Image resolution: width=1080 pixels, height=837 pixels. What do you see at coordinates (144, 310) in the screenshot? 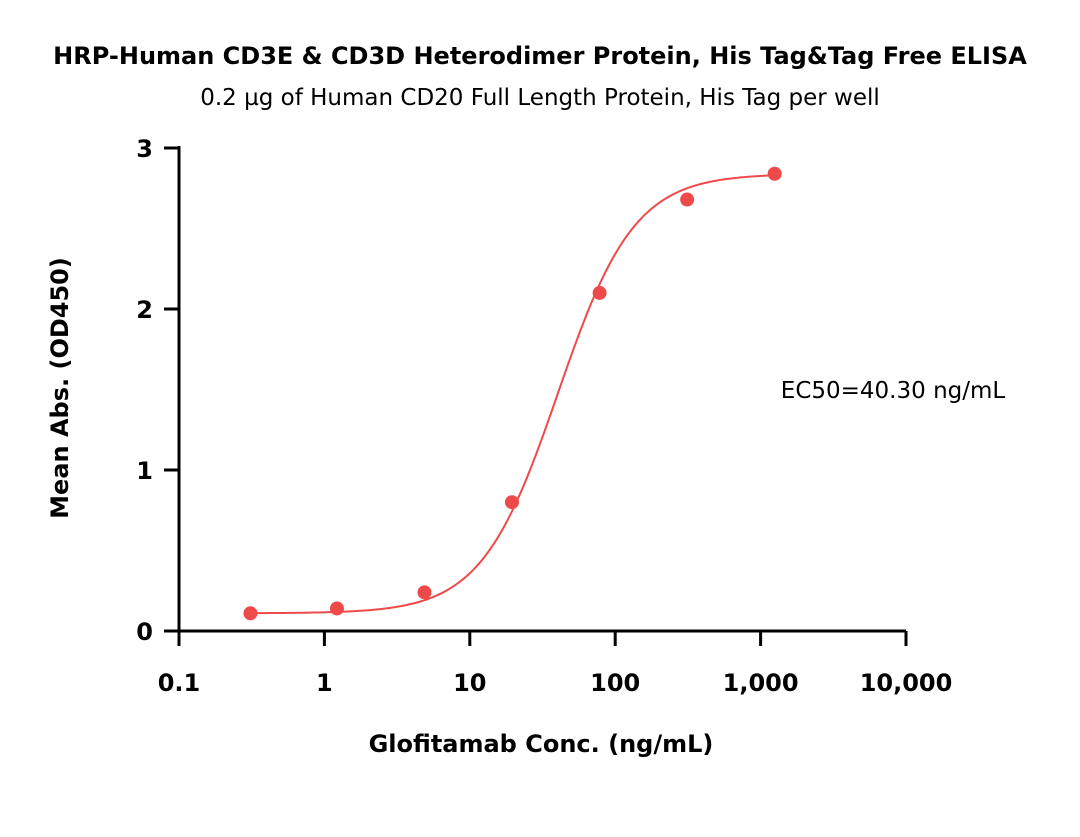
I see `y-tick-label-2: 2` at bounding box center [144, 310].